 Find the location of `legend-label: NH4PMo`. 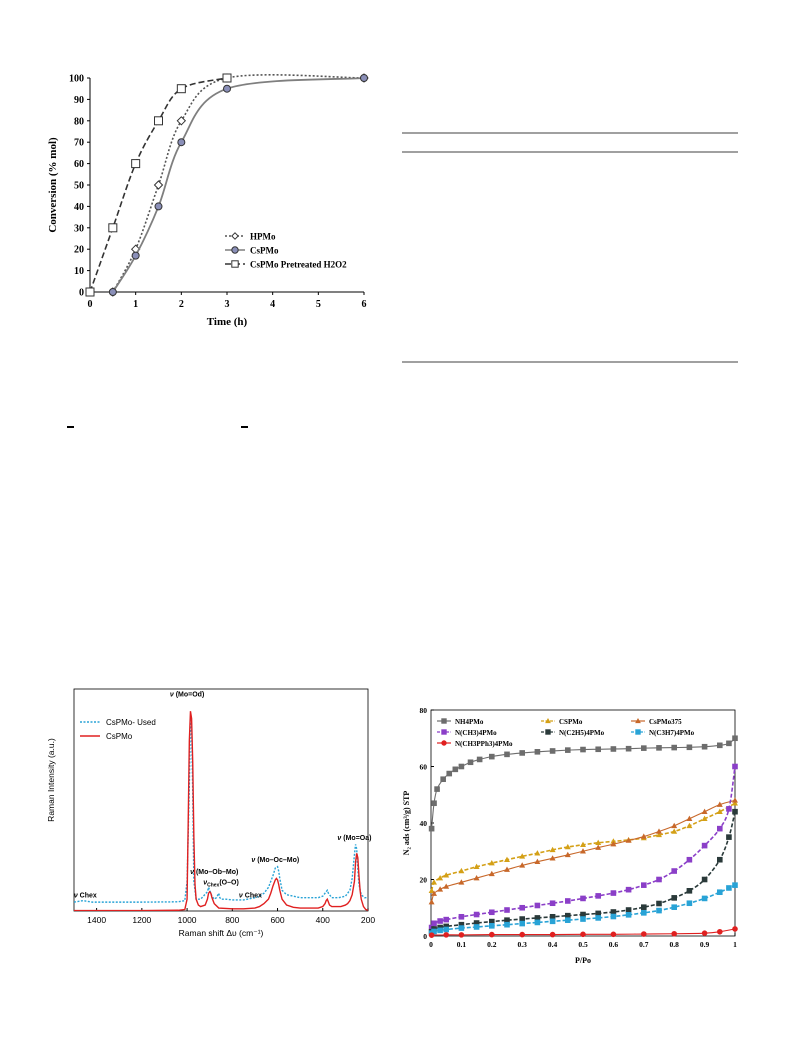

legend-label: NH4PMo is located at coordinates (469, 722).